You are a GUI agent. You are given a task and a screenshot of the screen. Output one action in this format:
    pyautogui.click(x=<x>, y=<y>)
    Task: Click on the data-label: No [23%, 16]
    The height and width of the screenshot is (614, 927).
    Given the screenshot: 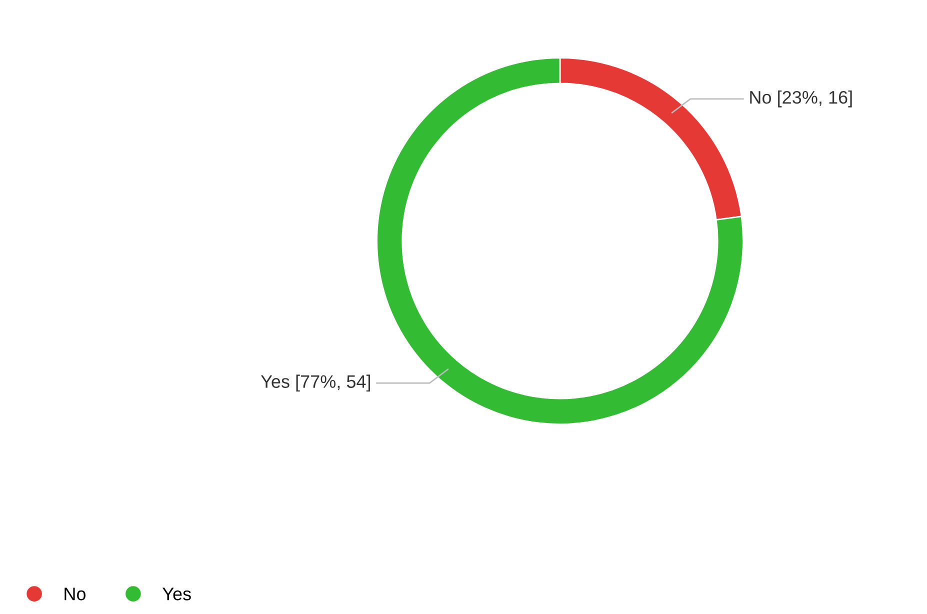 What is the action you would take?
    pyautogui.click(x=801, y=99)
    